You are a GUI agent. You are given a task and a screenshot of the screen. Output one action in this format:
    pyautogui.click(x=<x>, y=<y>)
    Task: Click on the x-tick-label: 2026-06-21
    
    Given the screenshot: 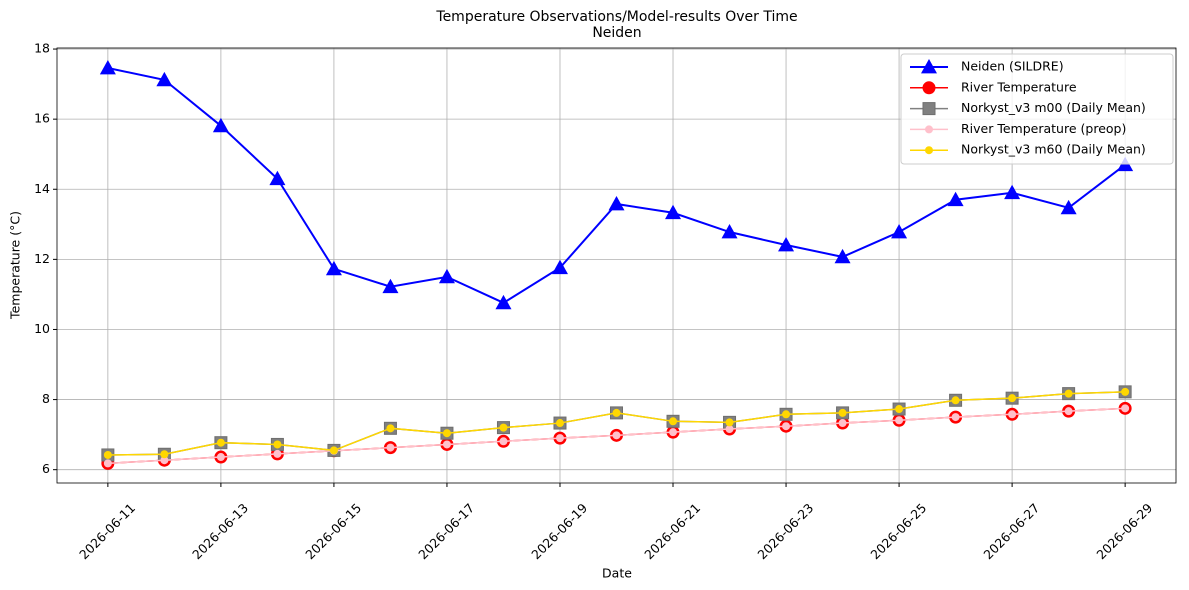 What is the action you would take?
    pyautogui.click(x=672, y=531)
    